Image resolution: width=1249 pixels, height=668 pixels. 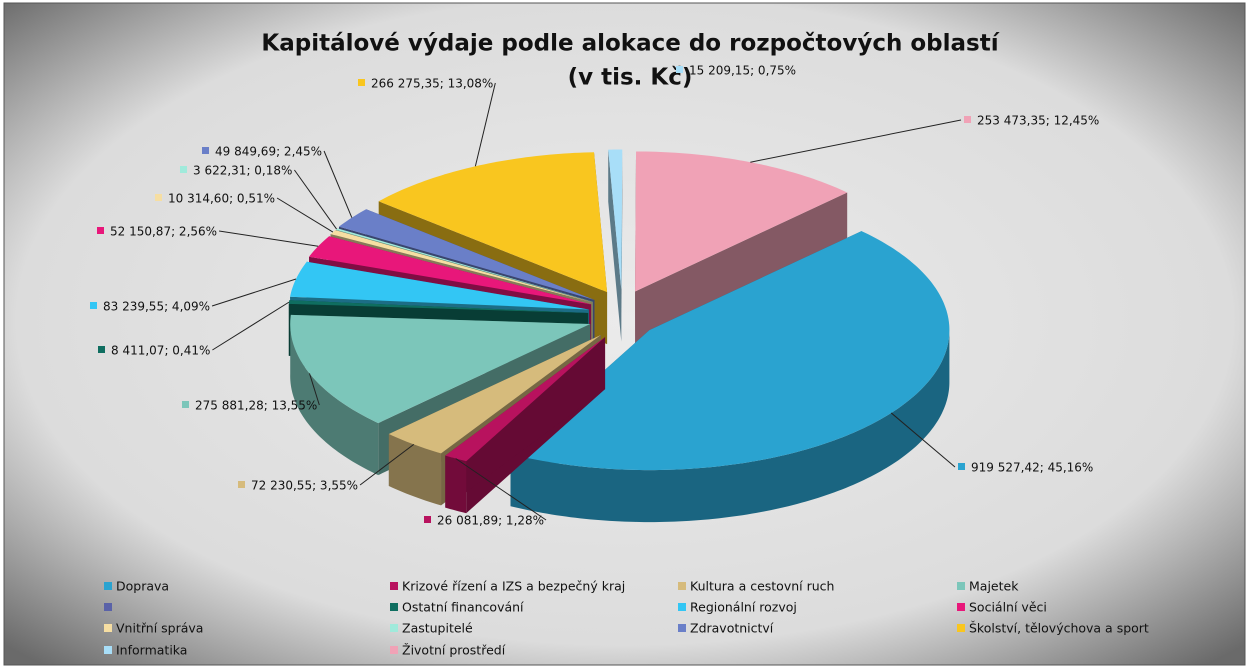 I want to click on data-label: 83 239,55; 4,09%, so click(x=156, y=307).